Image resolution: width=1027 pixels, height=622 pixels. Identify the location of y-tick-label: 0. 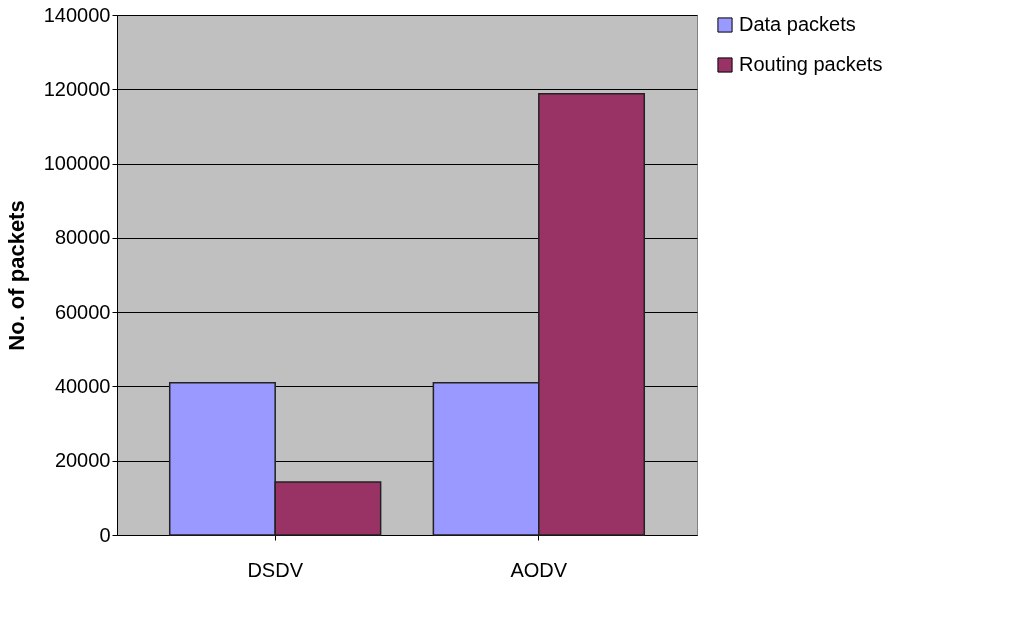
(105, 534).